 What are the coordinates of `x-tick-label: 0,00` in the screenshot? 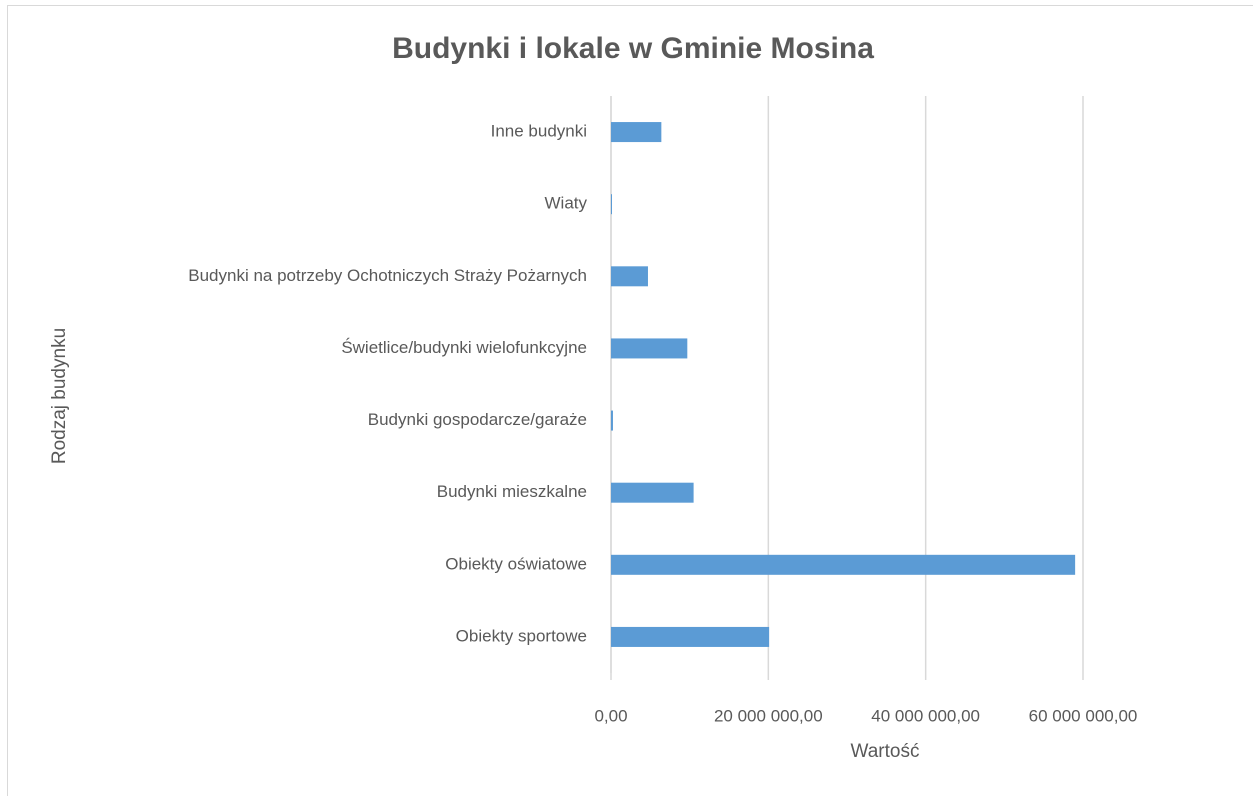 It's located at (610, 715).